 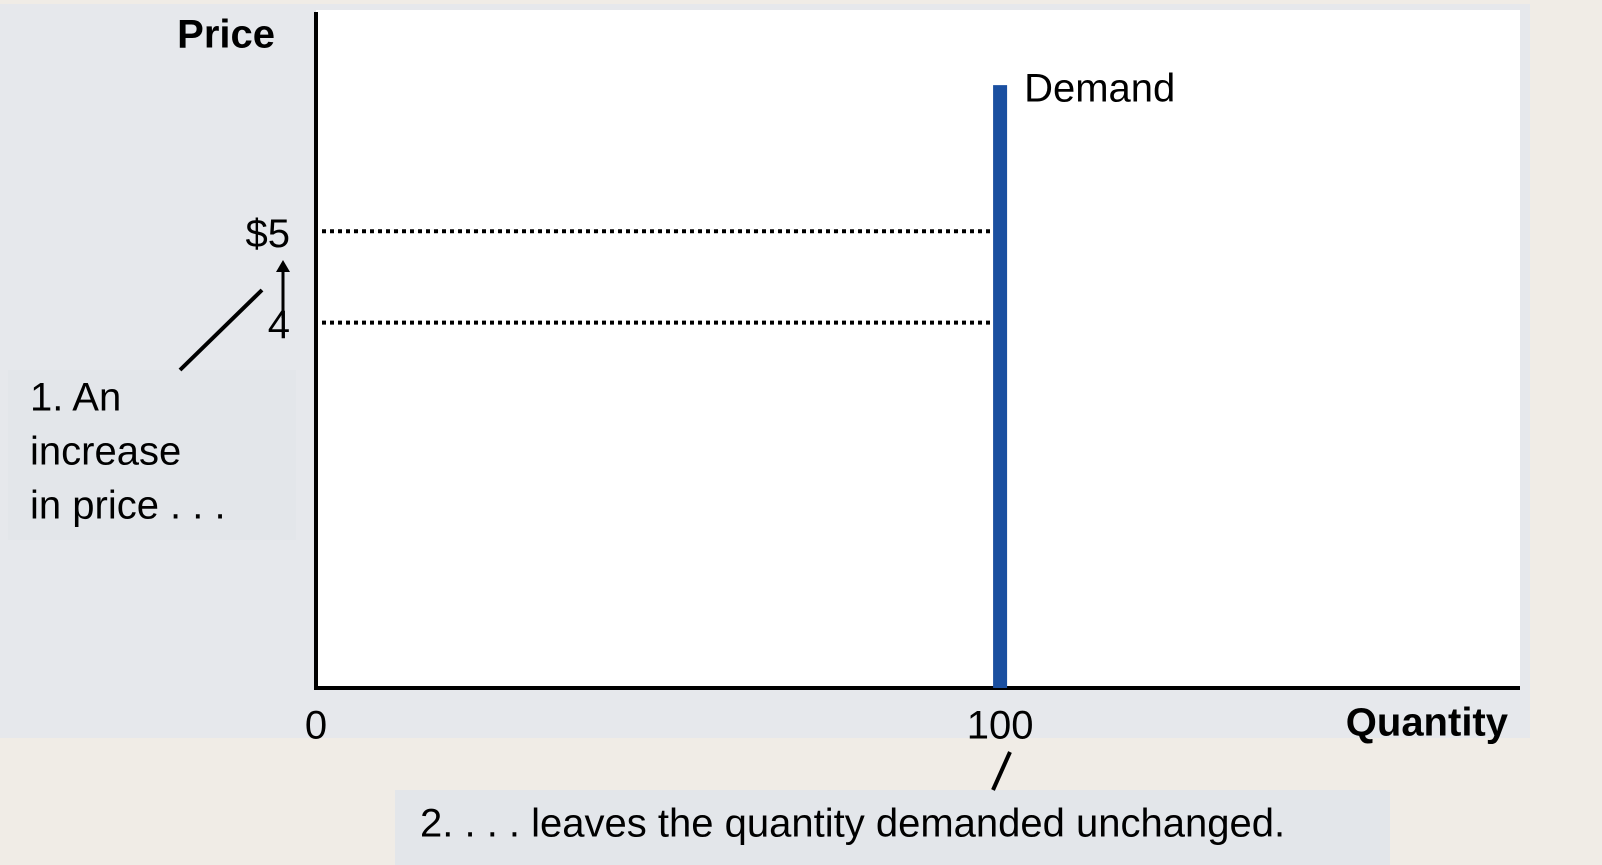 I want to click on series-label: Demand, so click(x=1099, y=89).